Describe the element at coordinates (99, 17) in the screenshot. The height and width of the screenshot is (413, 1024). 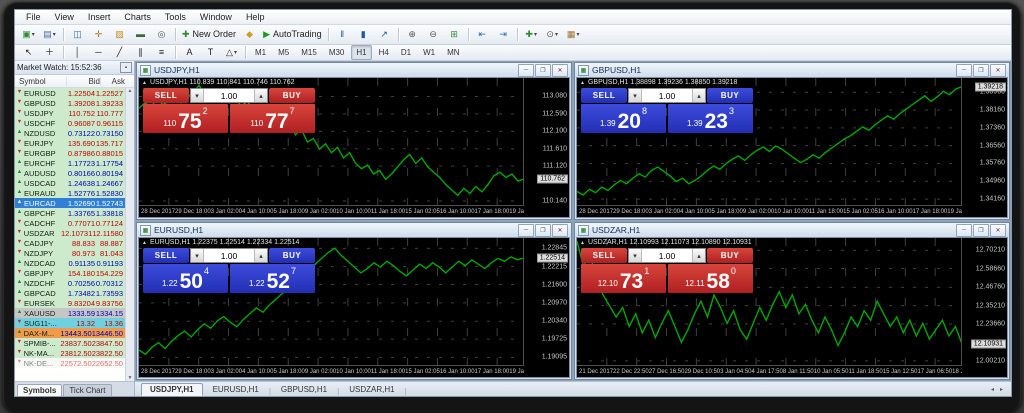
I see `menu-insert: Insert` at that location.